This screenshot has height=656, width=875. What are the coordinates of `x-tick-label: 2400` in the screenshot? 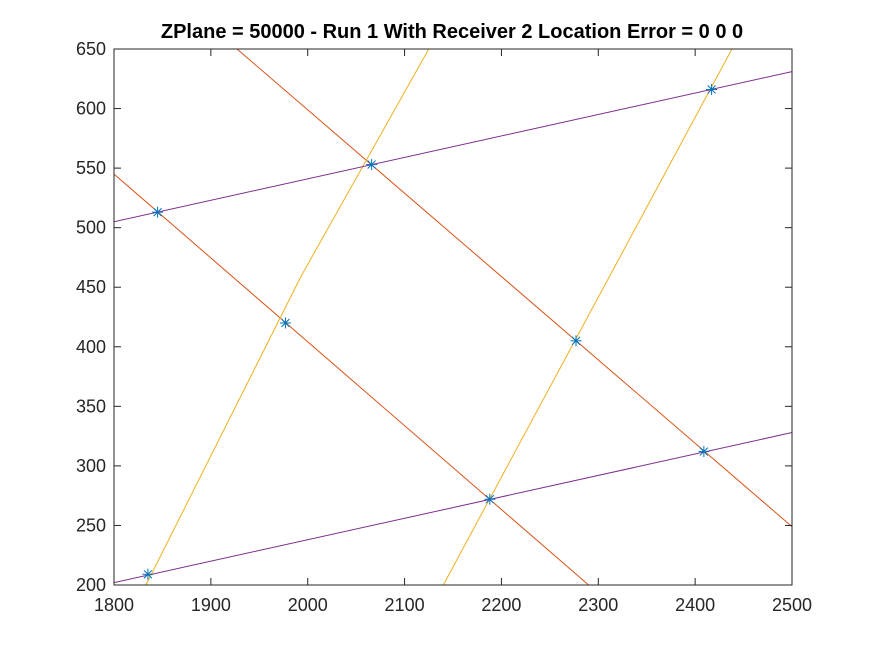 It's located at (695, 605).